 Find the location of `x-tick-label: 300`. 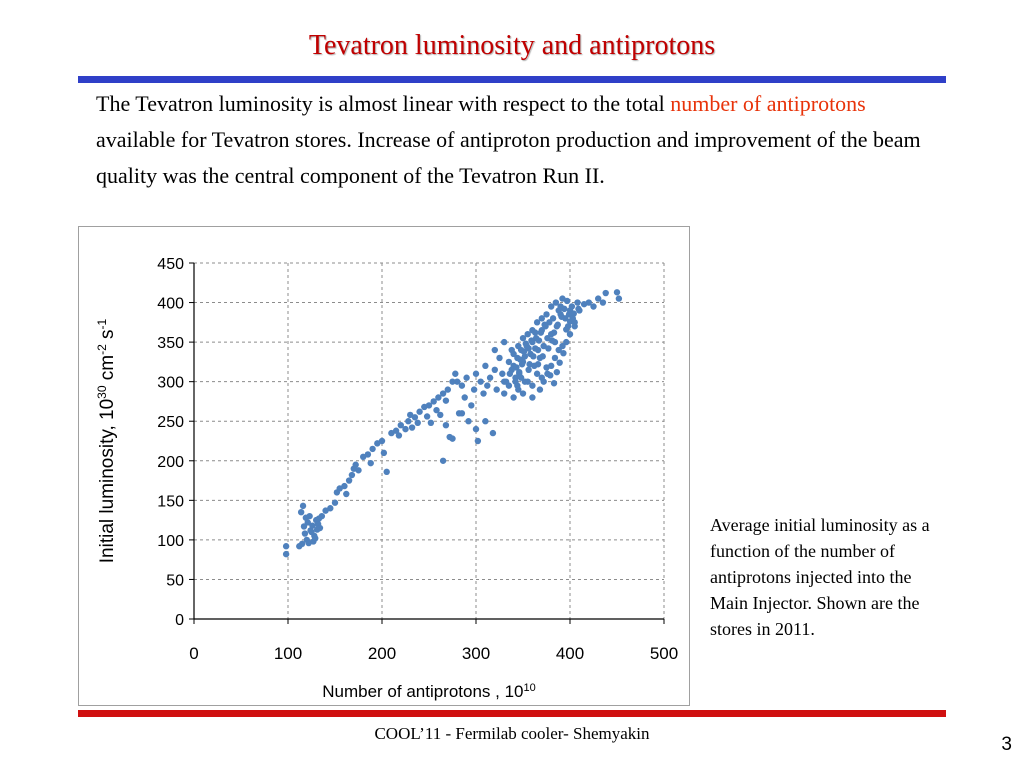

x-tick-label: 300 is located at coordinates (476, 653).